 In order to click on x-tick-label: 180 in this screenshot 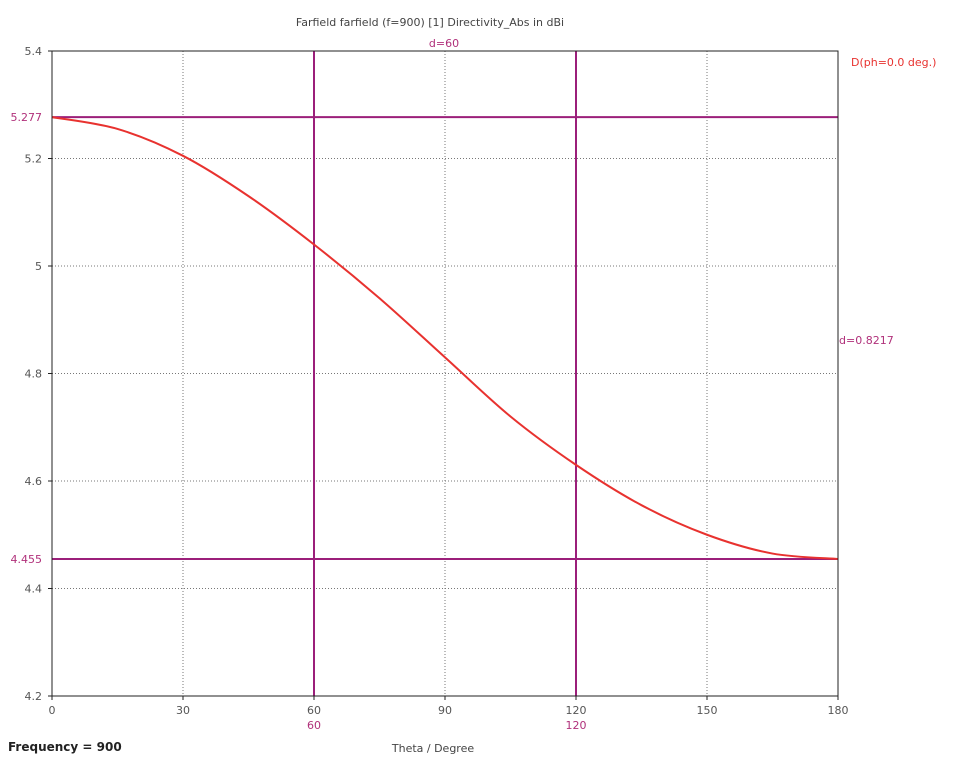, I will do `click(838, 710)`.